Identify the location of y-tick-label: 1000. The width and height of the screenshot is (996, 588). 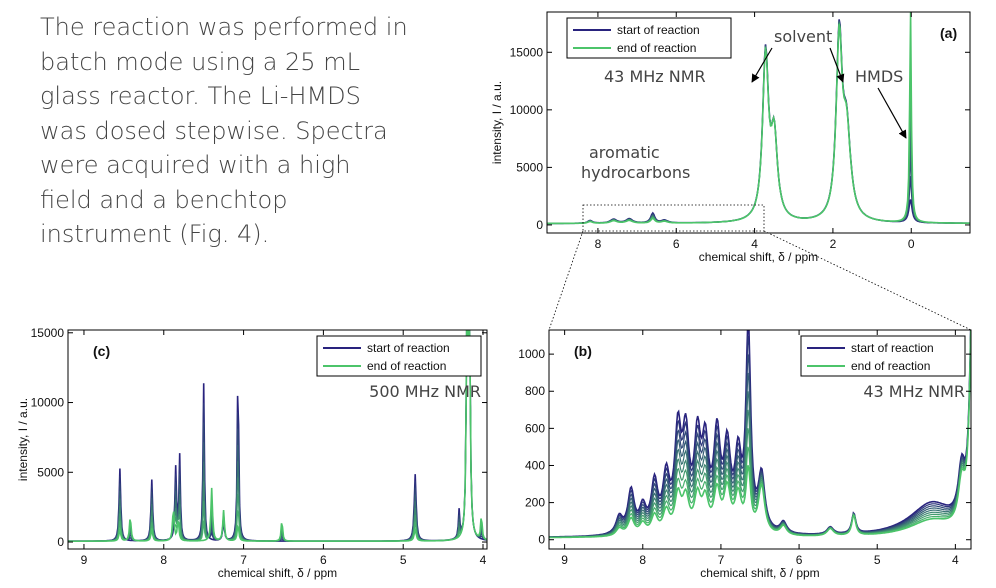
(531, 354).